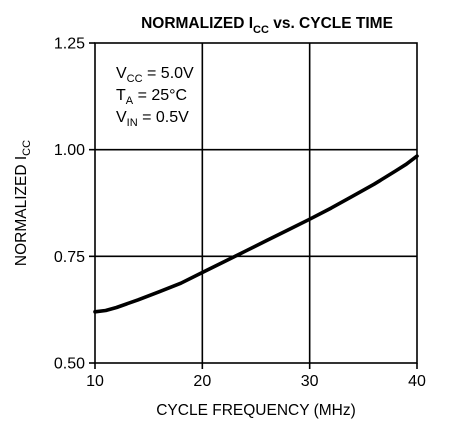 Image resolution: width=453 pixels, height=423 pixels. What do you see at coordinates (27, 148) in the screenshot?
I see `y-axis-label-sub: CC` at bounding box center [27, 148].